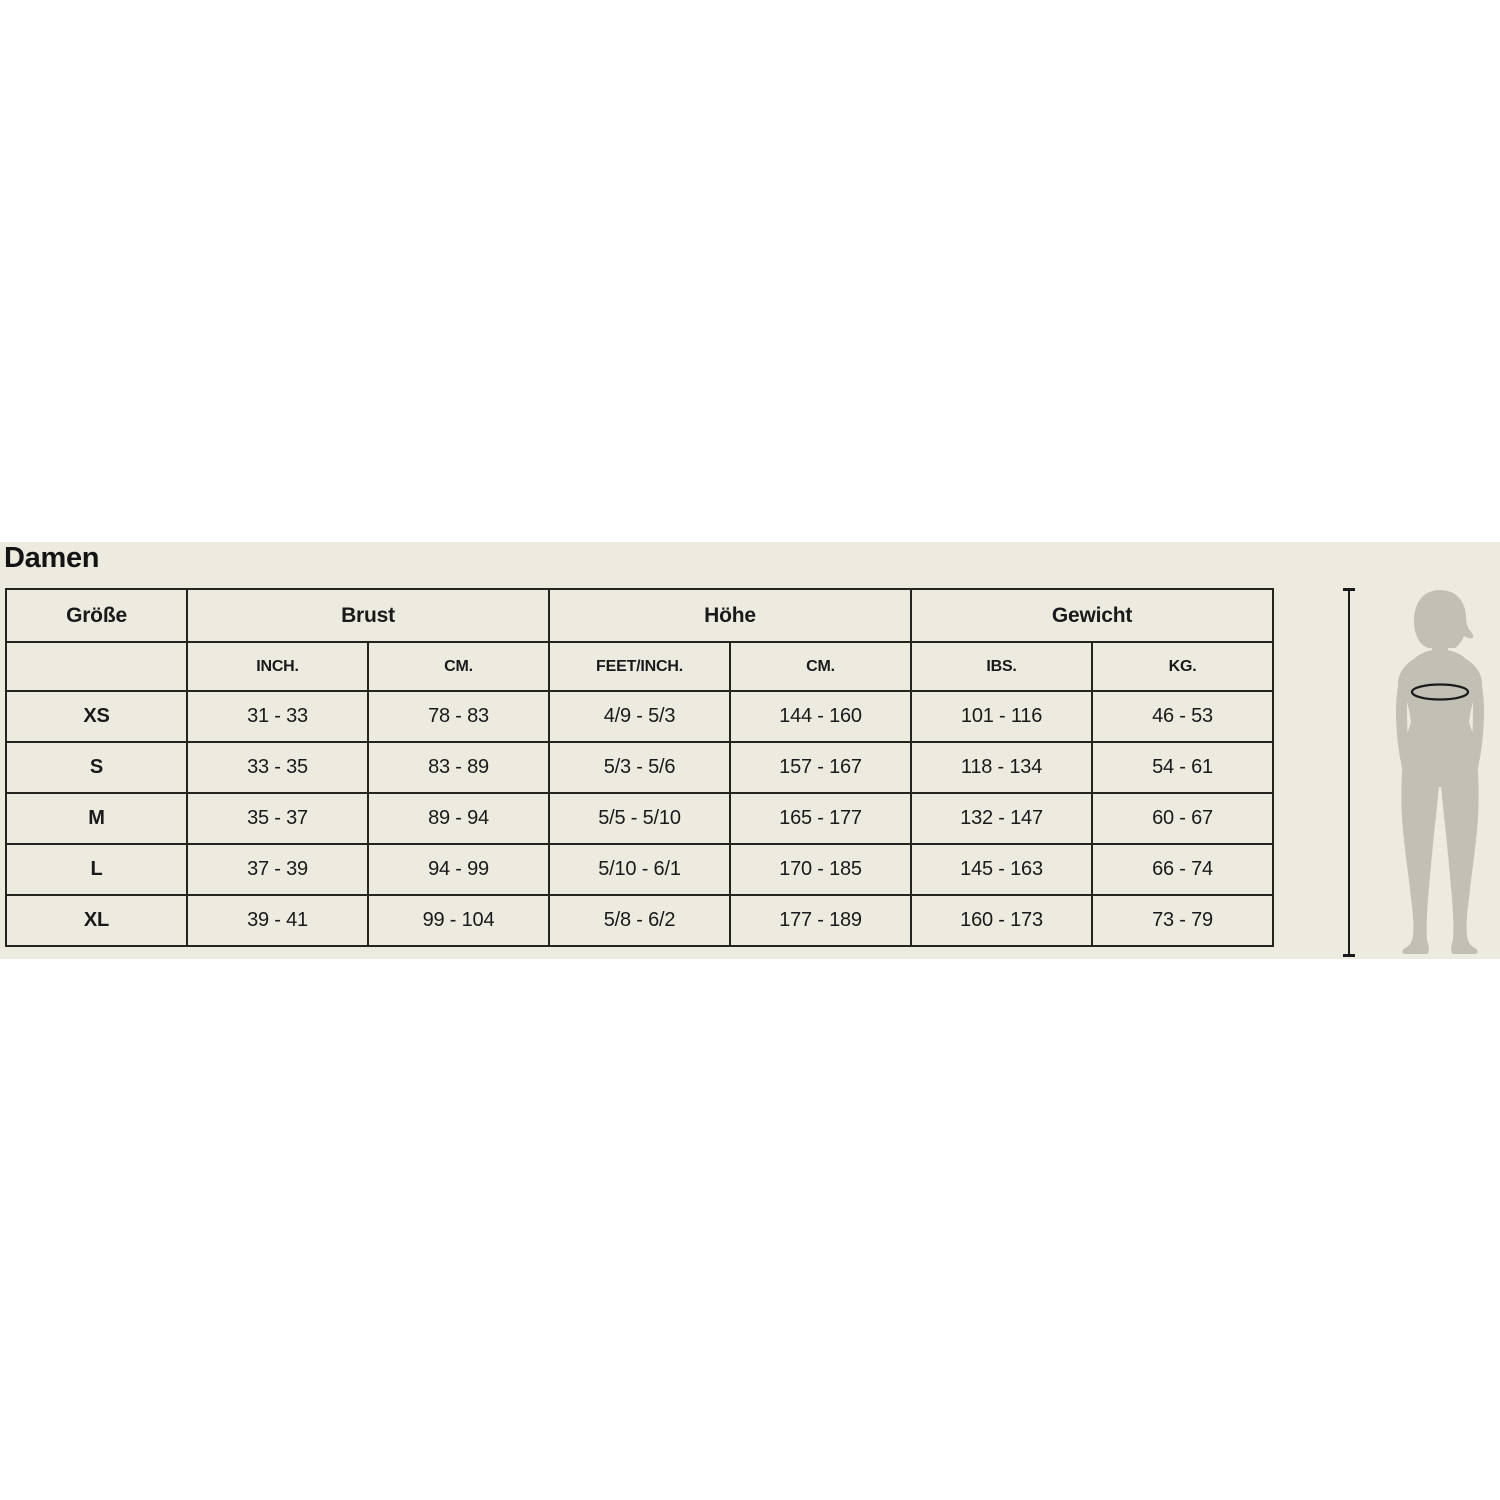 The height and width of the screenshot is (1500, 1500). What do you see at coordinates (1444, 619) in the screenshot?
I see `silhouette-head` at bounding box center [1444, 619].